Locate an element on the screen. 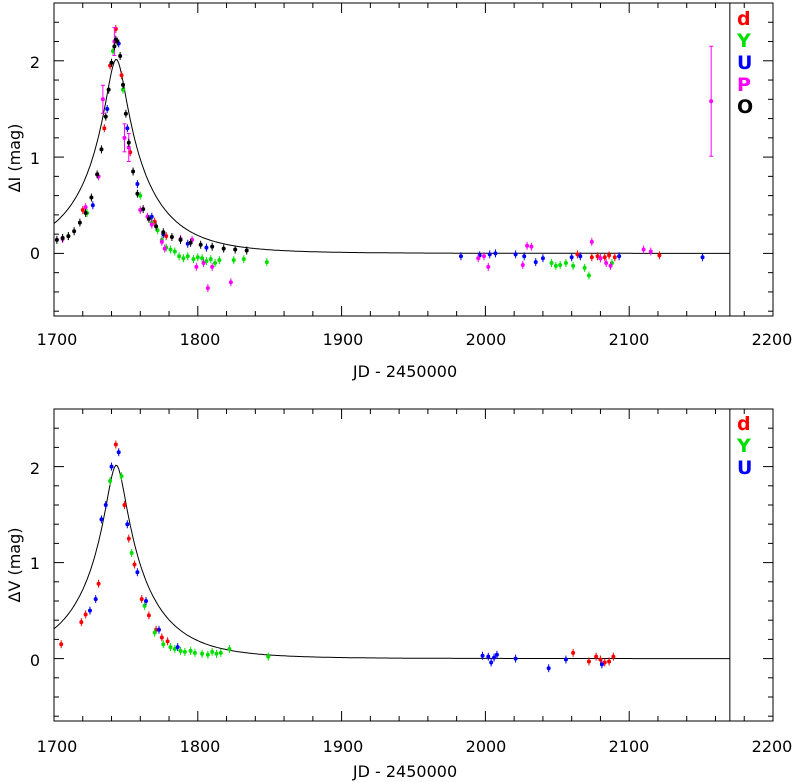 The width and height of the screenshot is (794, 782). y-tick-label-0: 0 is located at coordinates (35, 660).